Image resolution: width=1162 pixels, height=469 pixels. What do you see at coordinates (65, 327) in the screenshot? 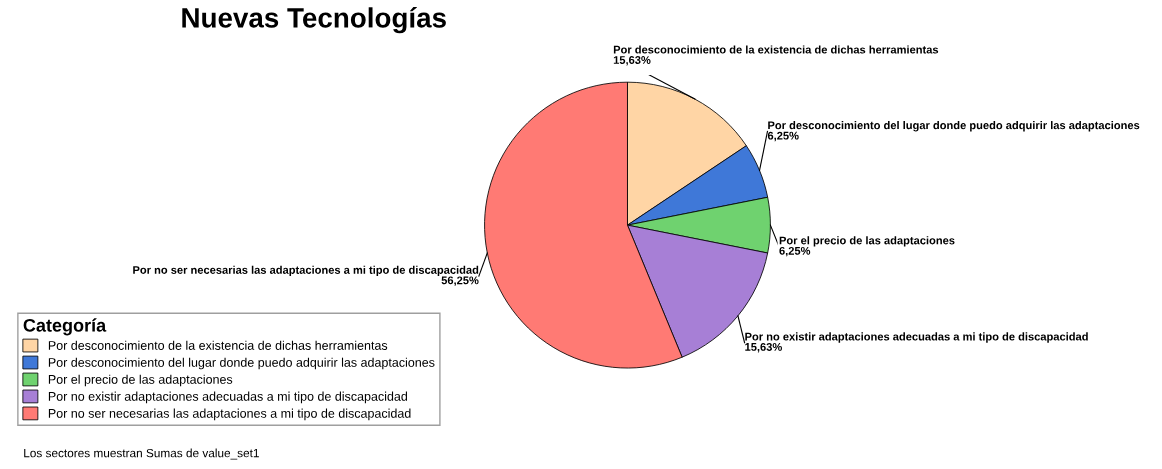
I see `legend-title: Categoría` at bounding box center [65, 327].